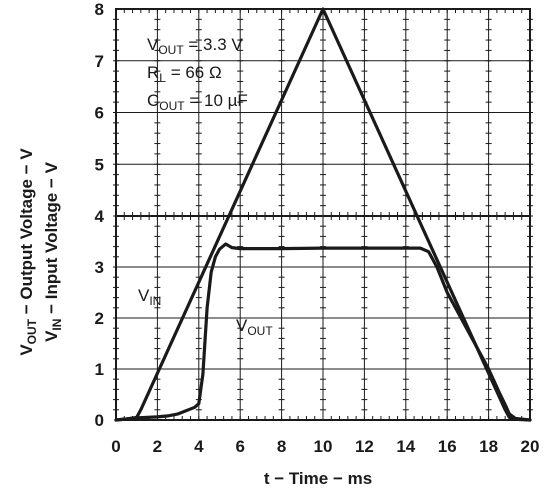  What do you see at coordinates (195, 46) in the screenshot?
I see `condition-annotation: VOUT = 3.3 V` at bounding box center [195, 46].